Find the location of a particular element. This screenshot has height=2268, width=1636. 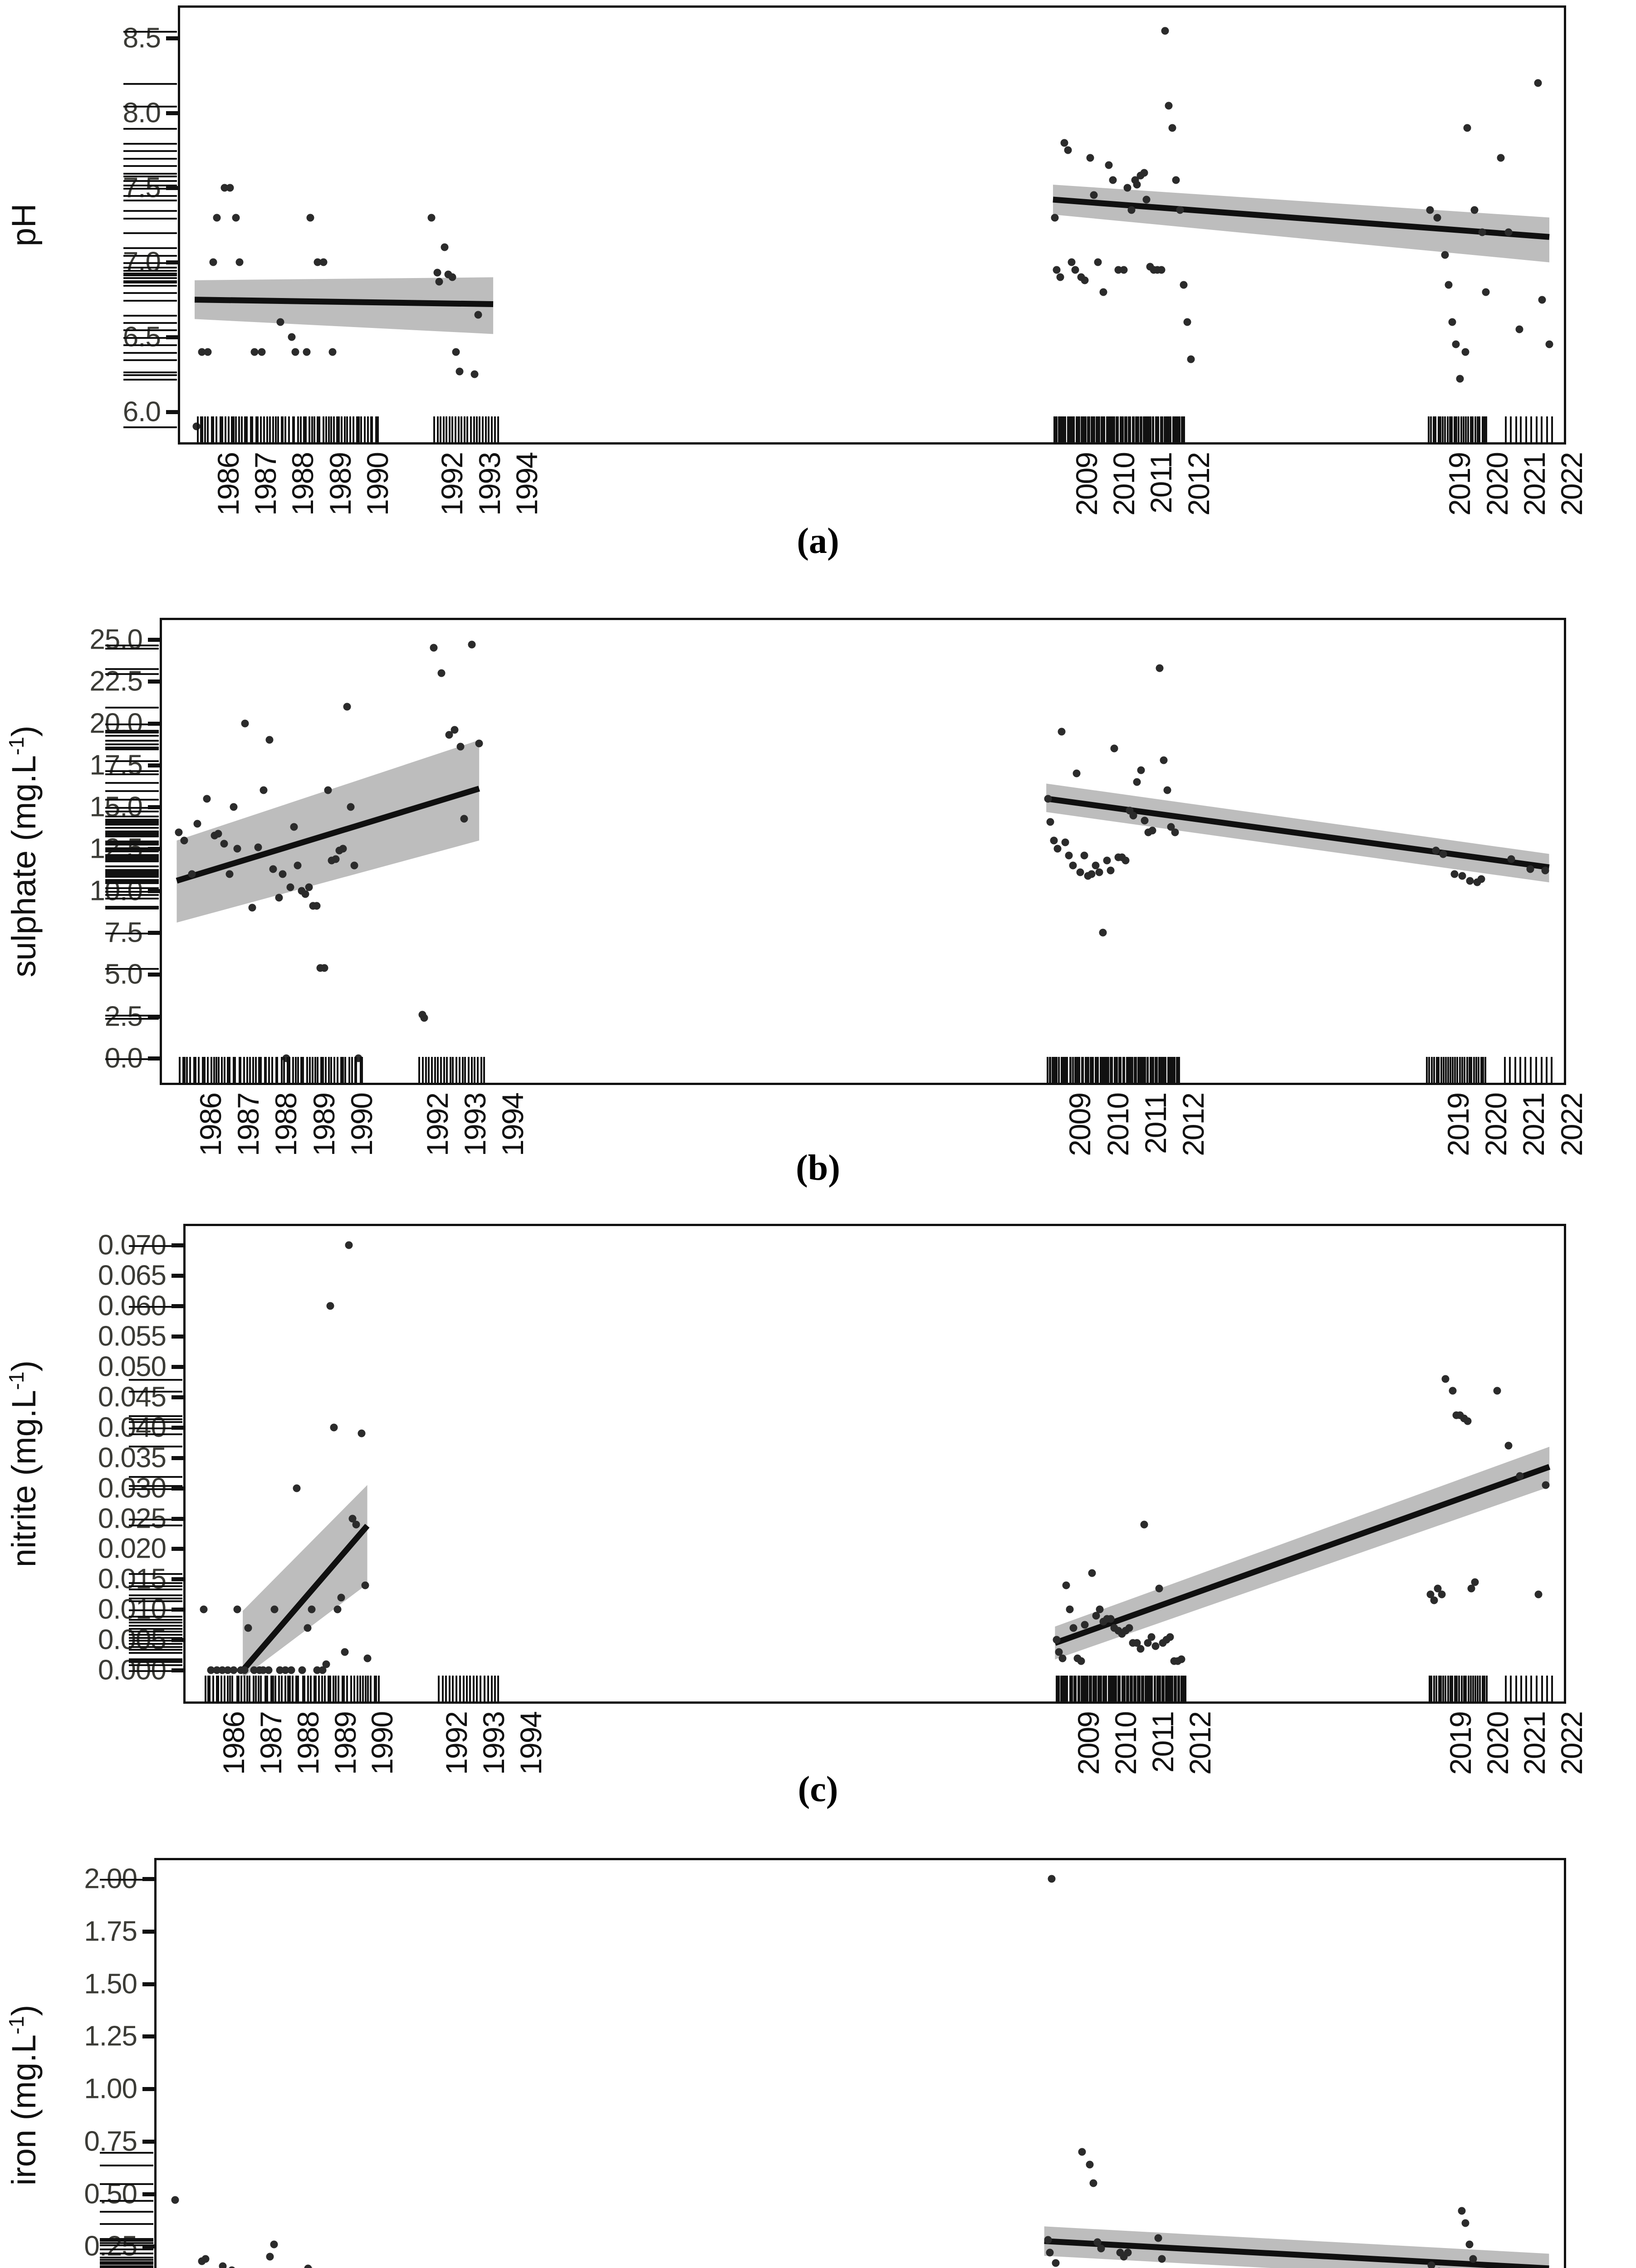

y-tick-label: 22.5 is located at coordinates (116, 681).